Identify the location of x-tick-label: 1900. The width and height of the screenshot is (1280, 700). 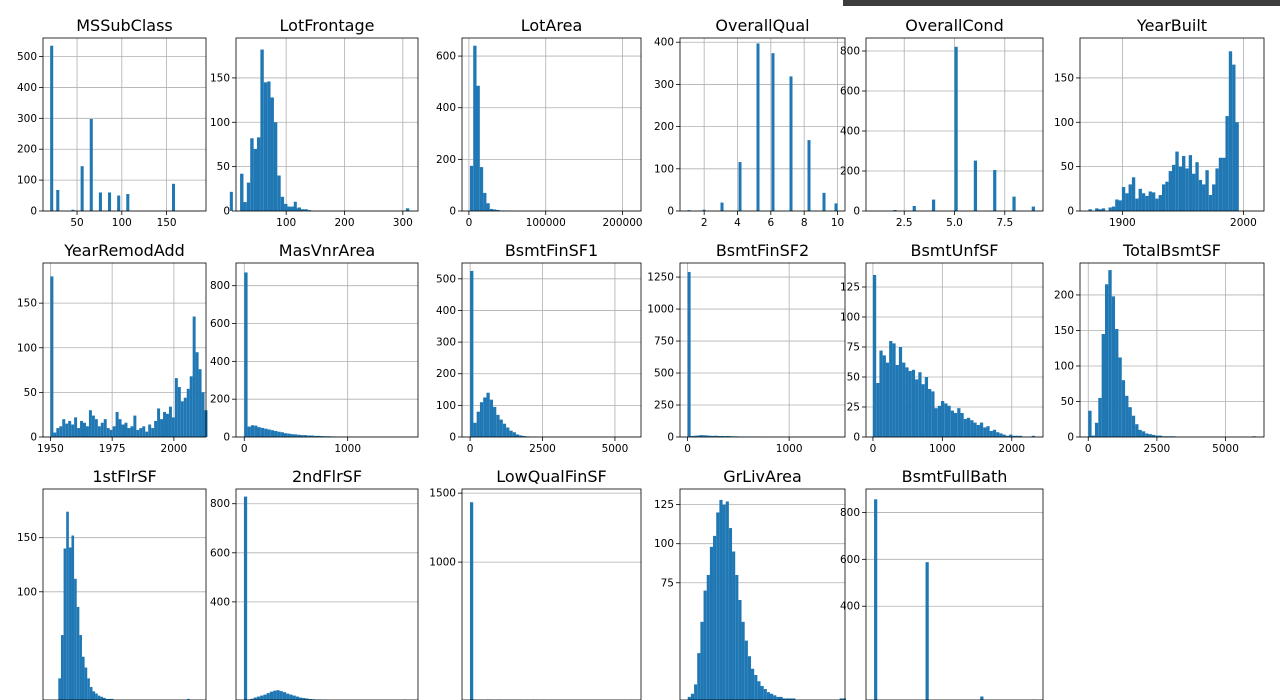
(1122, 223).